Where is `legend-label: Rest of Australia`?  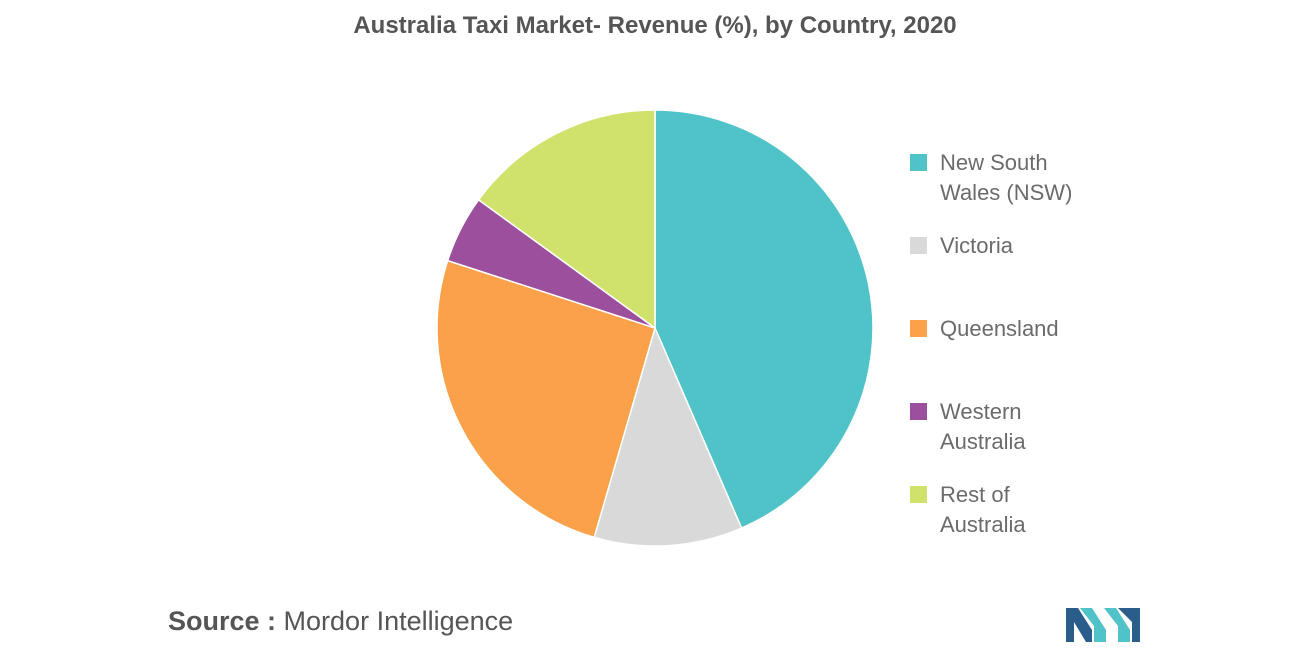 legend-label: Rest of Australia is located at coordinates (983, 509).